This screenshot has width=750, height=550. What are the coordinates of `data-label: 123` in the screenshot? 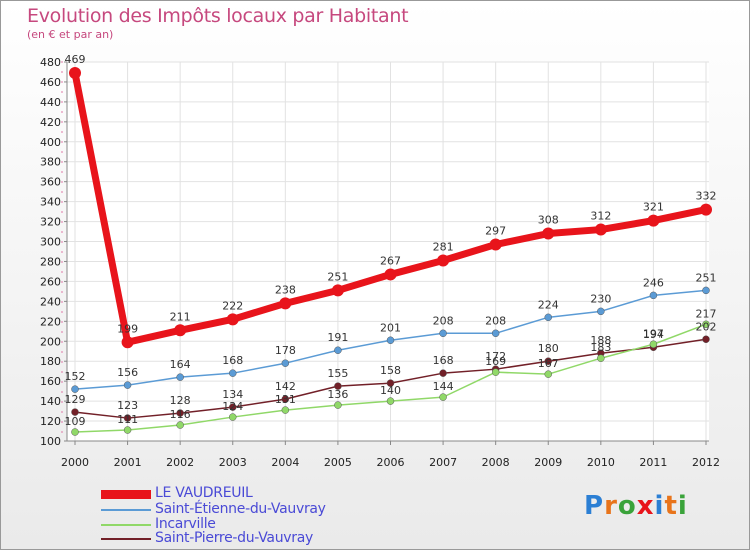 It's located at (127, 405).